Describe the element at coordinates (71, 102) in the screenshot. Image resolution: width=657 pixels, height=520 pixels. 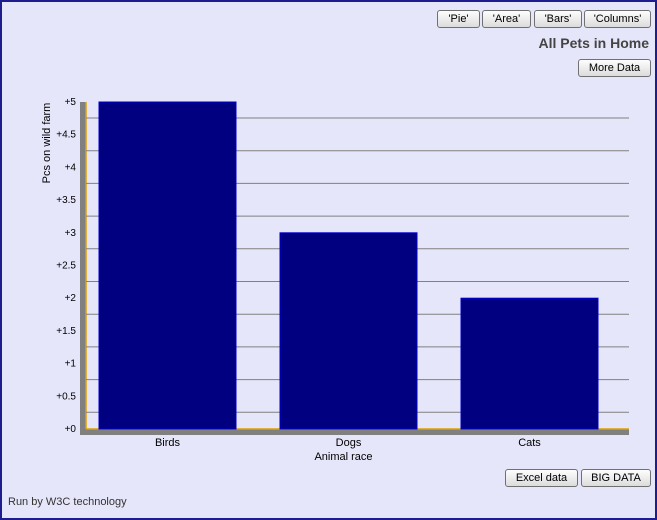
I see `y-tick-label: +5` at that location.